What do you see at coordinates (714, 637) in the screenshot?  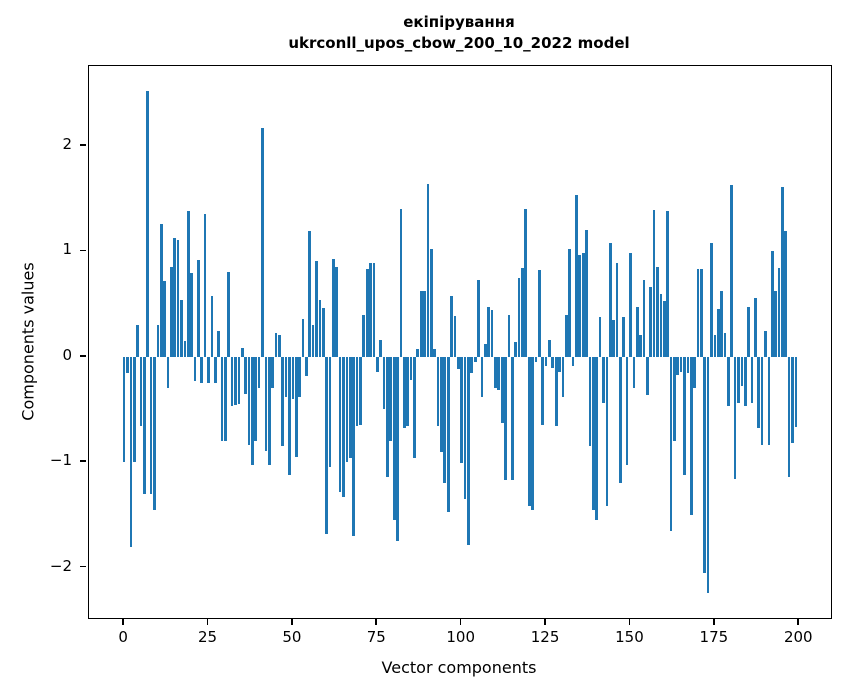 I see `x-tick-label: 175` at bounding box center [714, 637].